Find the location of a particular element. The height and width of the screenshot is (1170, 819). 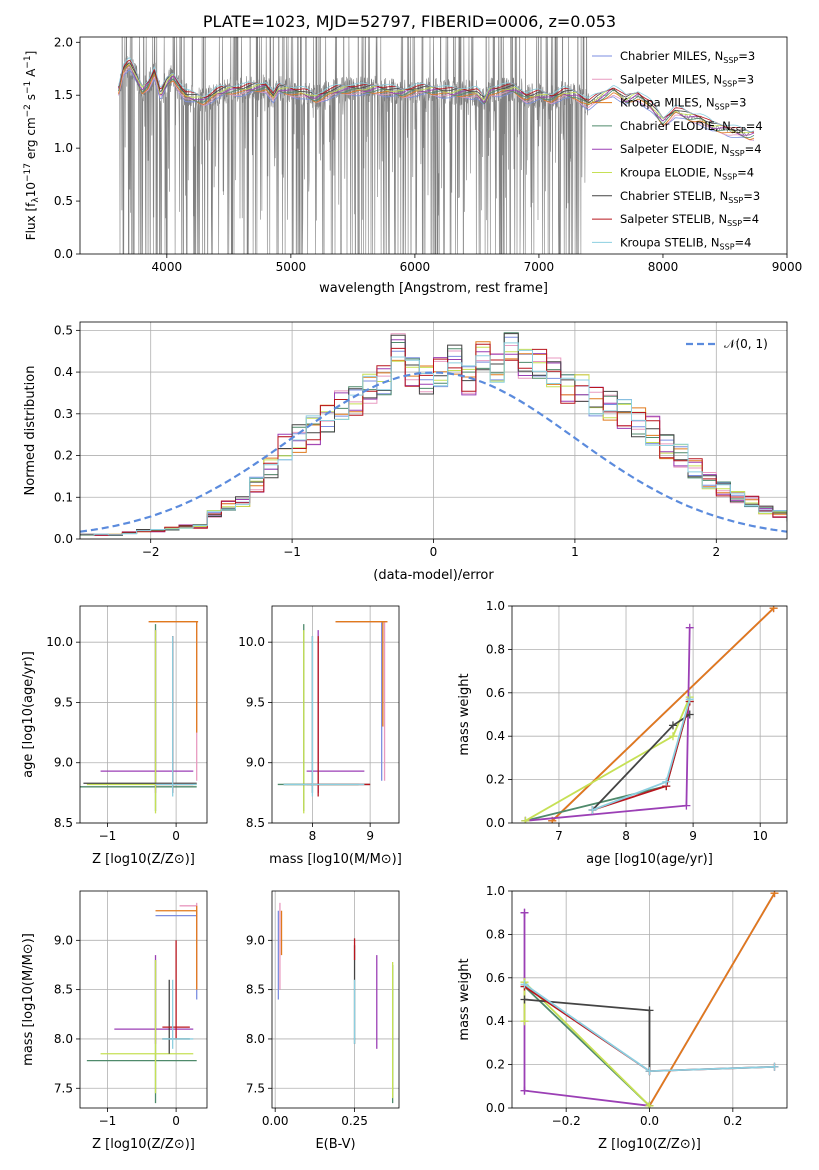

y-tick-label: 0.2 is located at coordinates (495, 780).